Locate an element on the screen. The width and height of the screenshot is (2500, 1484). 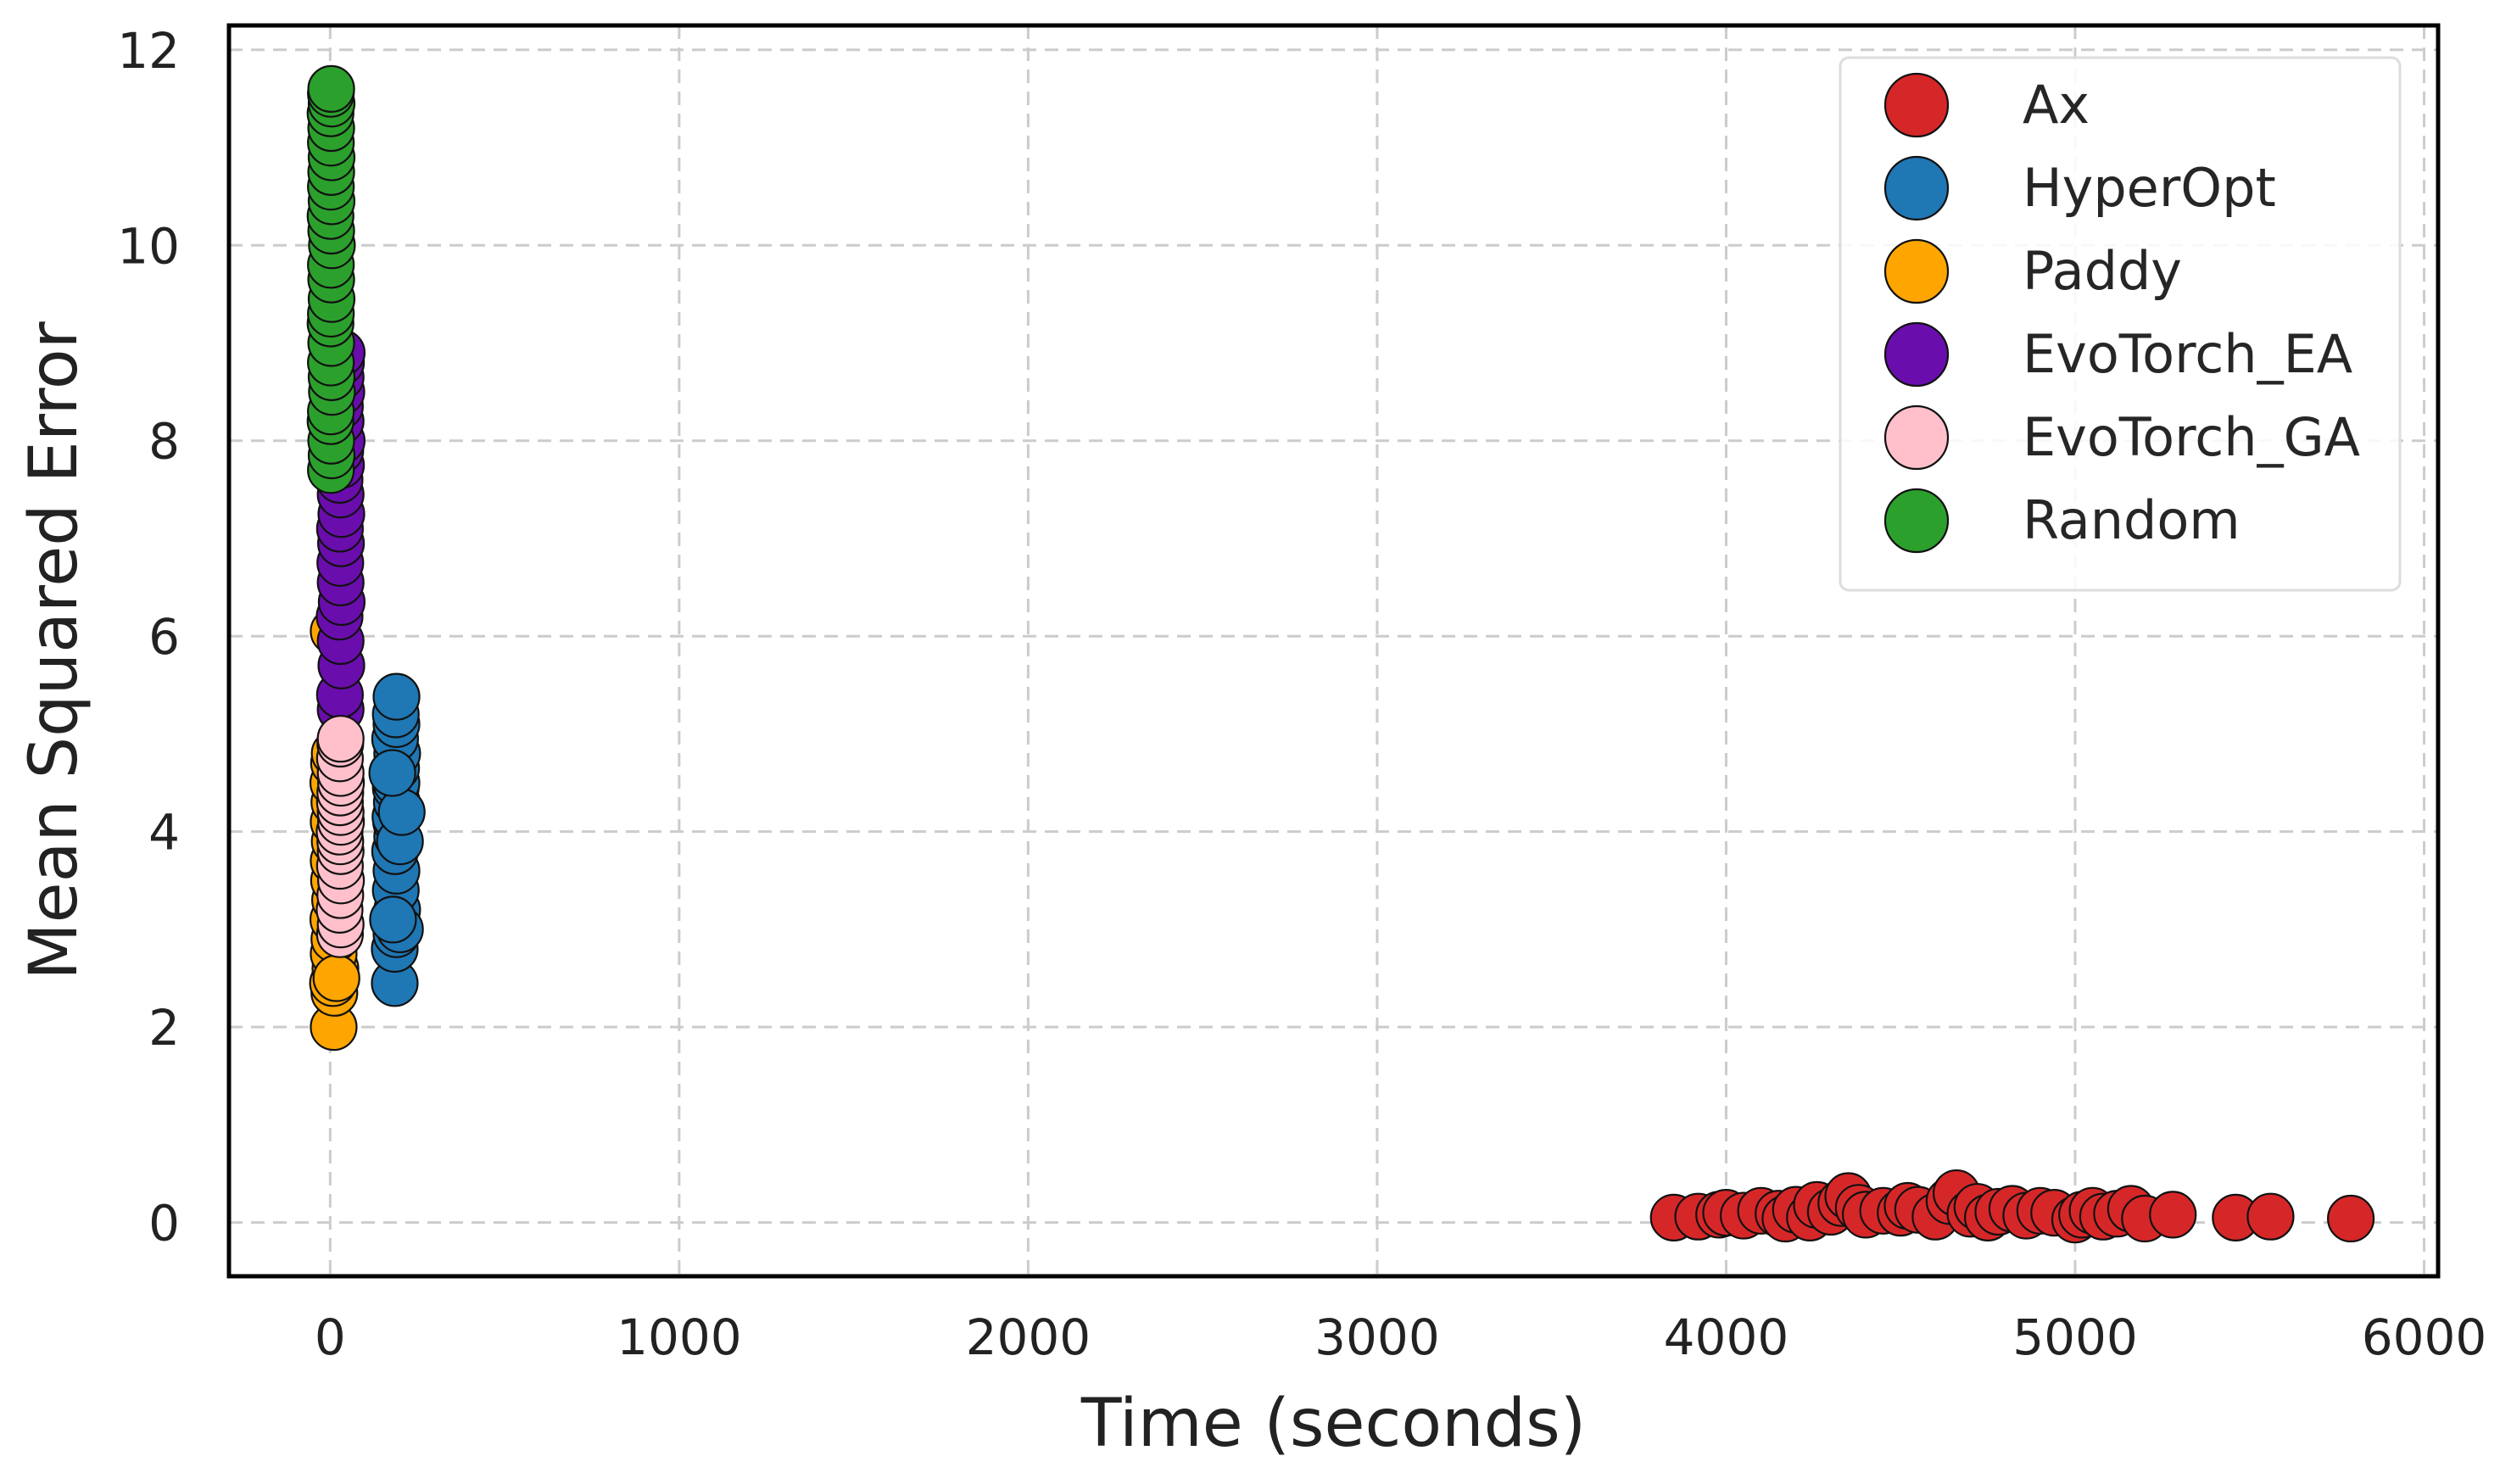
series-ax is located at coordinates (2012, 1206).